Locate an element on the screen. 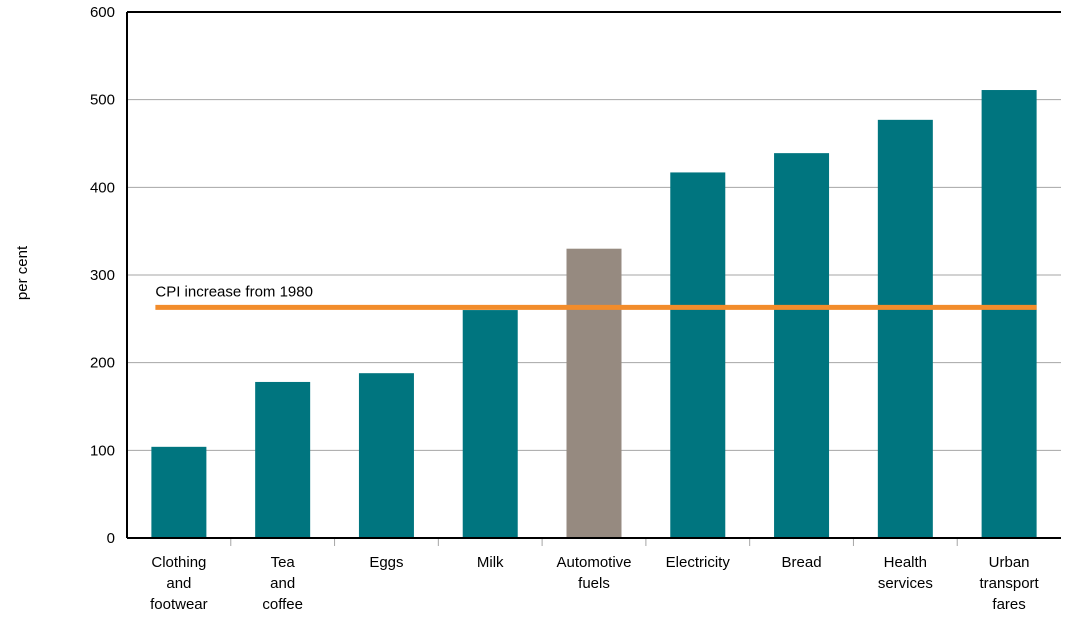  y-tick-label: 0 is located at coordinates (111, 538).